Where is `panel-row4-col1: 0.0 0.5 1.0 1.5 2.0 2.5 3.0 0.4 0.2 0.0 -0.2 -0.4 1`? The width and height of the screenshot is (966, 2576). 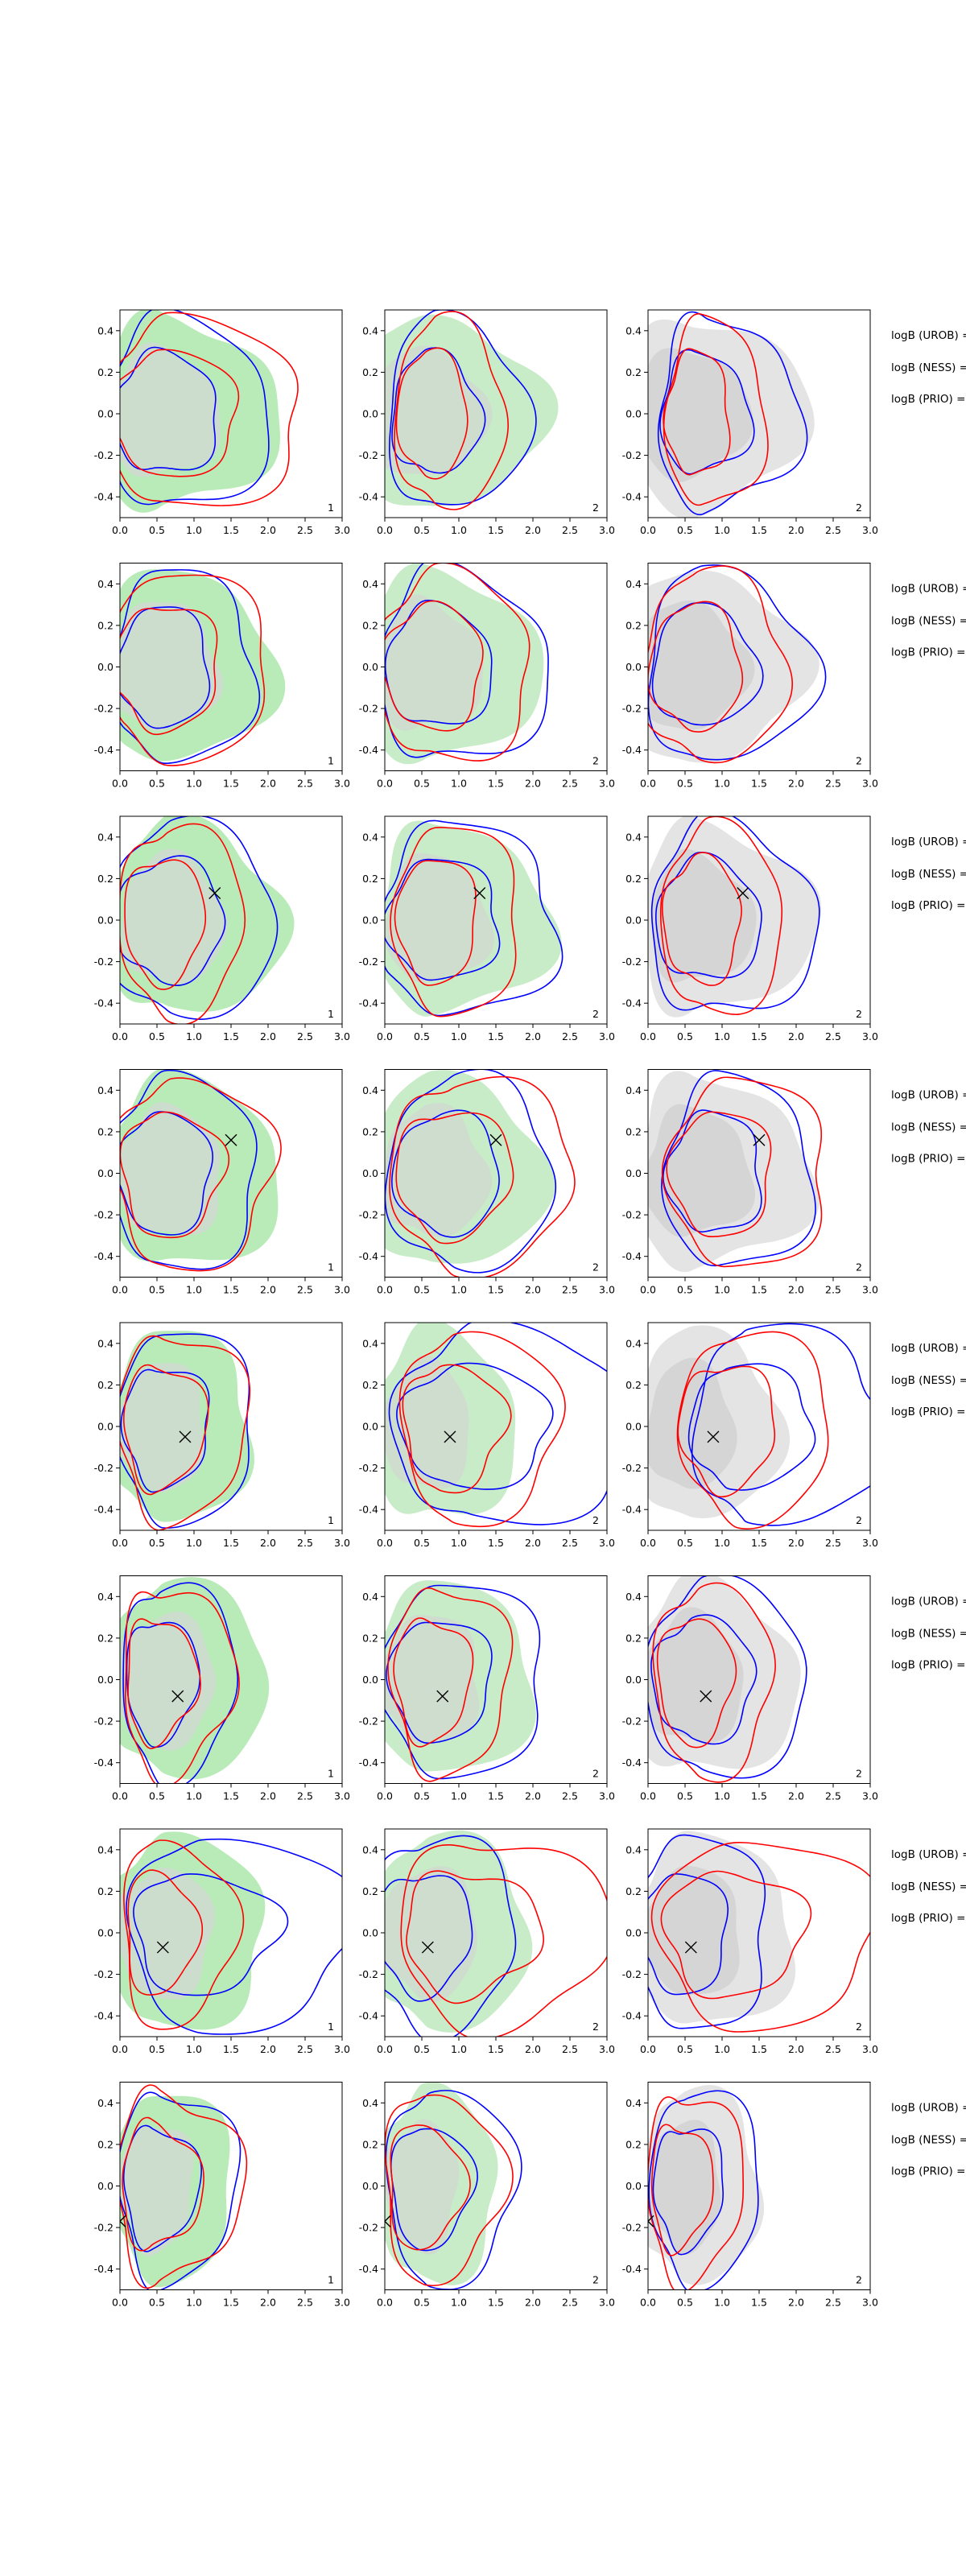 panel-row4-col1: 0.0 0.5 1.0 1.5 2.0 2.5 3.0 0.4 0.2 0.0 -0.2 -0.4 1 is located at coordinates (222, 1182).